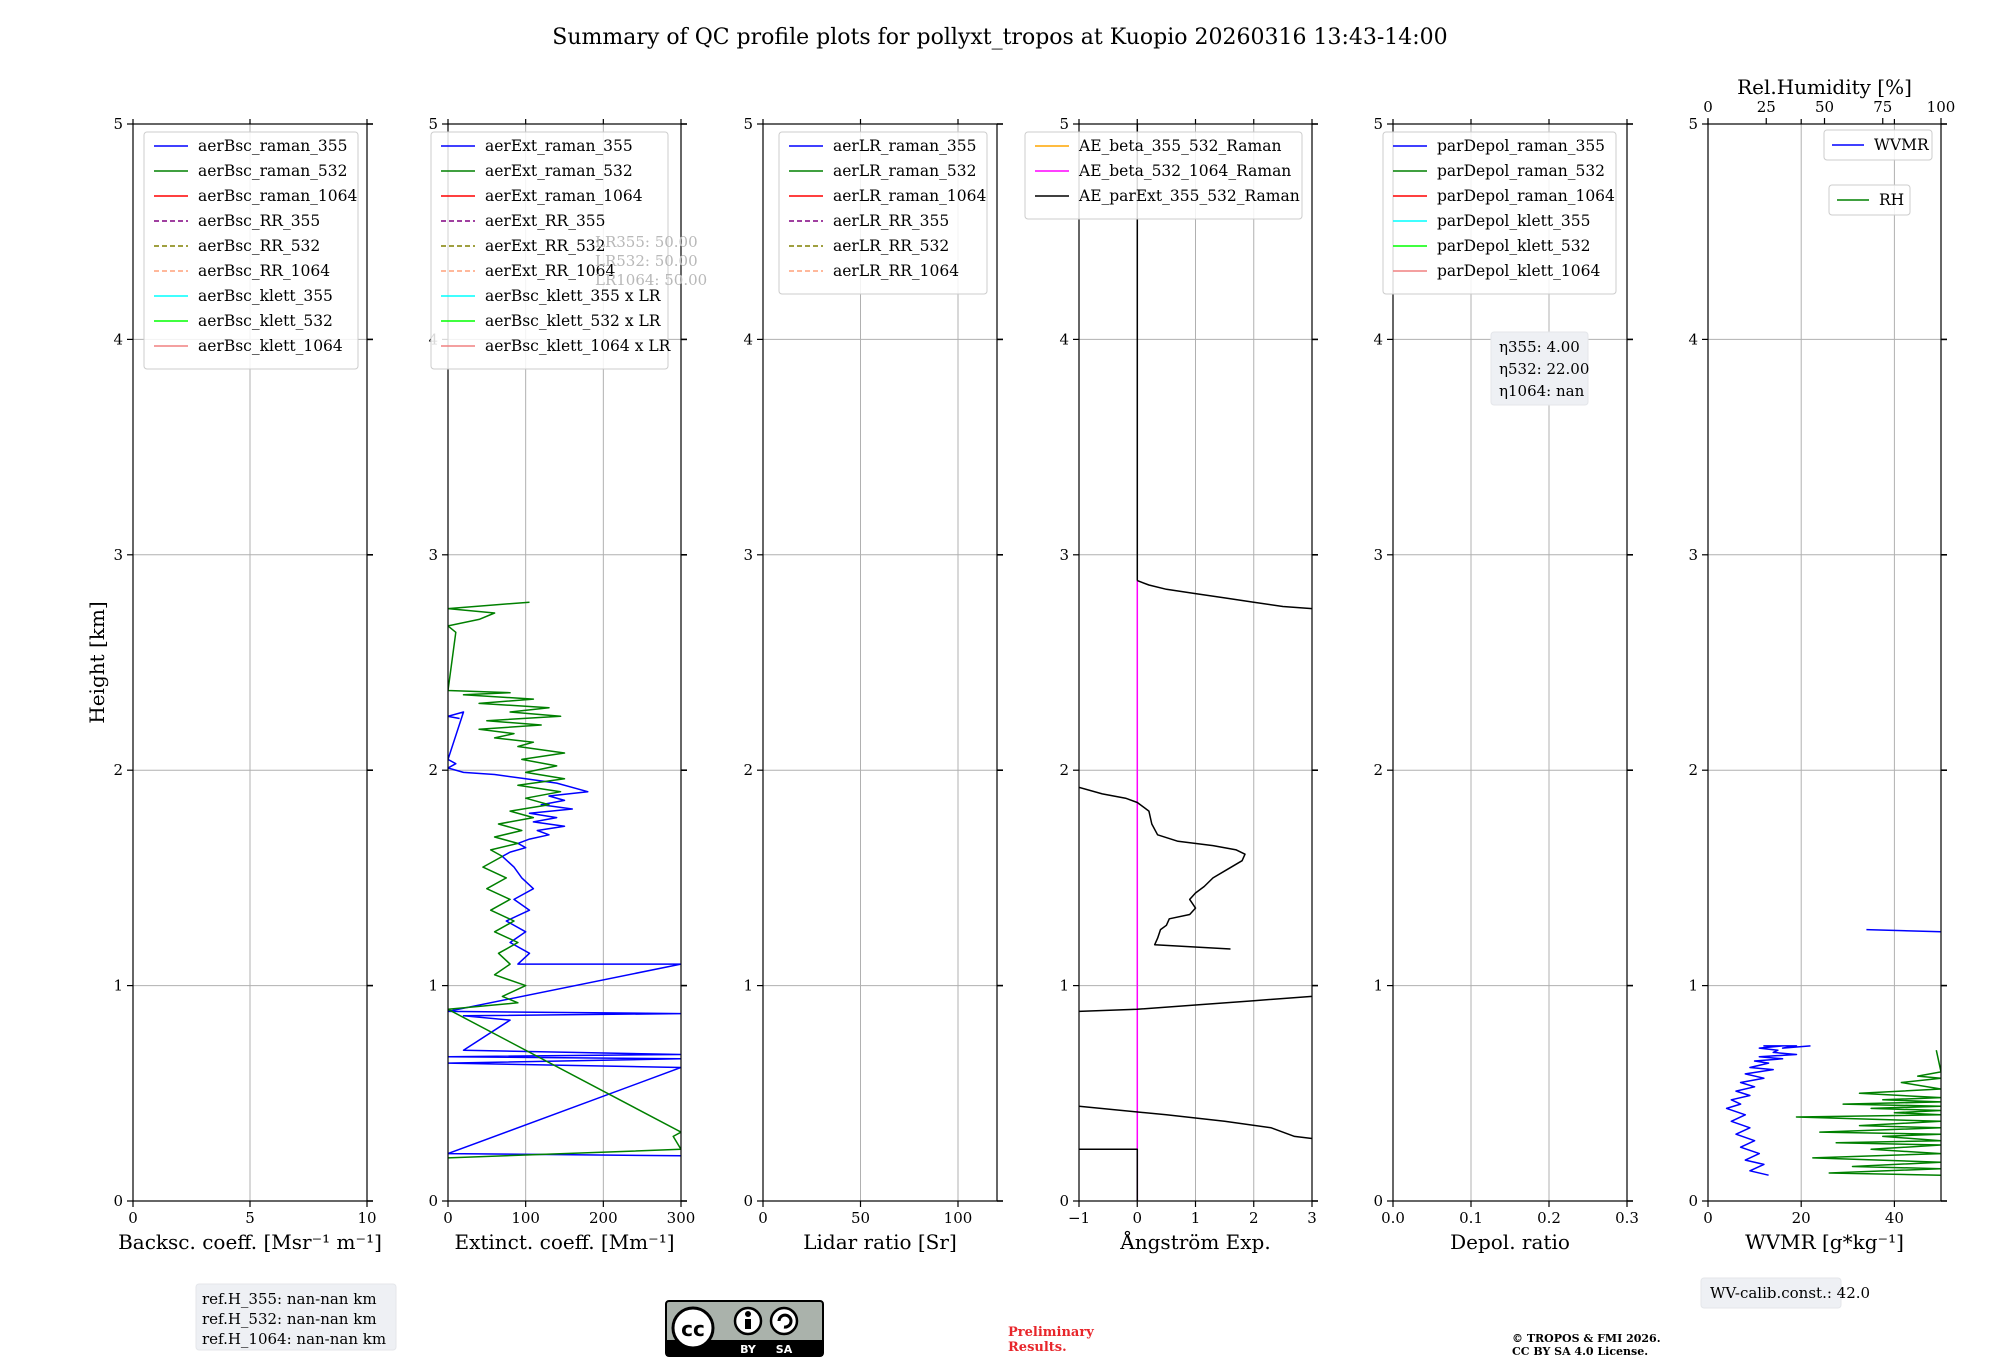 This screenshot has width=2000, height=1360. What do you see at coordinates (250, 1242) in the screenshot?
I see `x-axis-label: Backsc. coeff. [Msr⁻¹ m⁻¹]` at bounding box center [250, 1242].